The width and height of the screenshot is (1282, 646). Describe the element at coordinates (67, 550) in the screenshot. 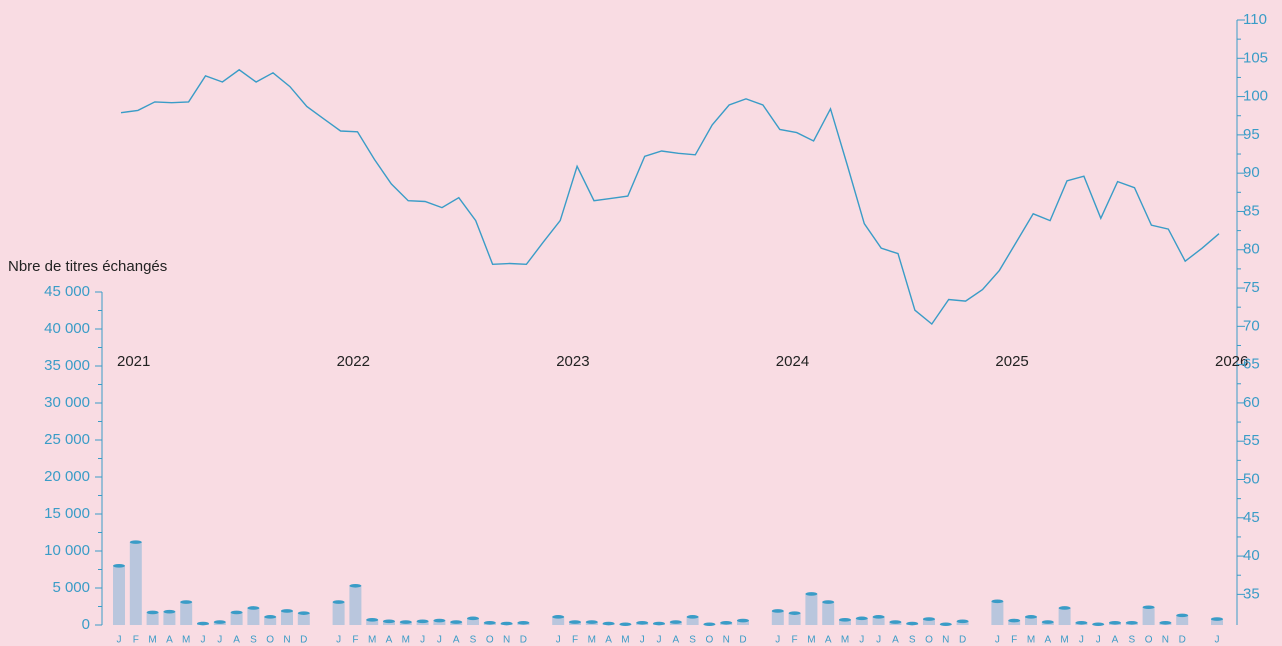

I see `y-tick-label: 10 000` at that location.